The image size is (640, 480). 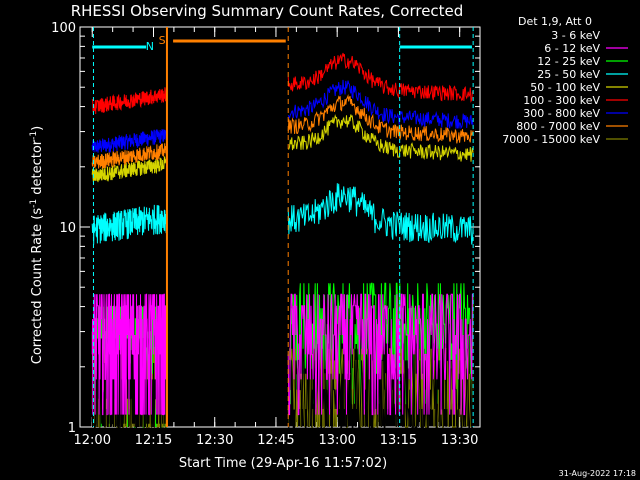 I want to click on svg-text:Corrected Count Rate (s-1 dete: Corrected Count Rate (s-1 detector-1), so click(x=37, y=245).